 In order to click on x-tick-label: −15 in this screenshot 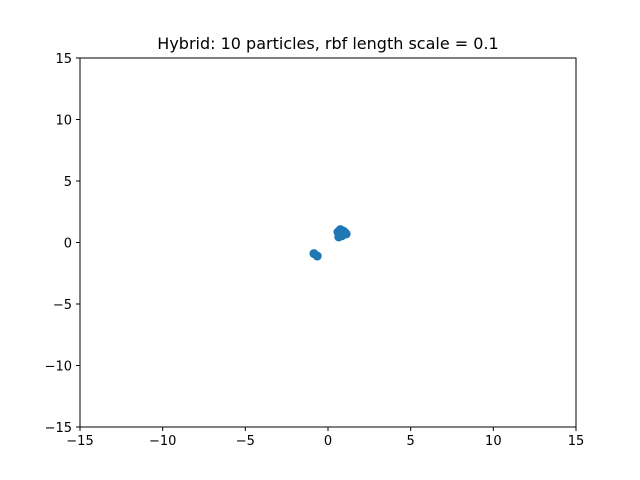, I will do `click(79, 441)`.